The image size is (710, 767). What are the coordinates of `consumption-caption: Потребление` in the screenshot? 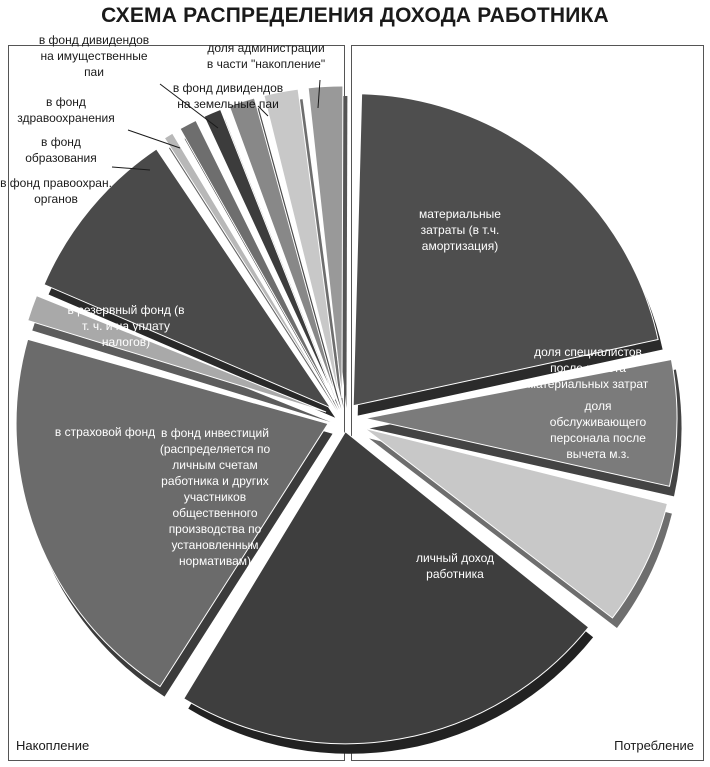 It's located at (654, 745).